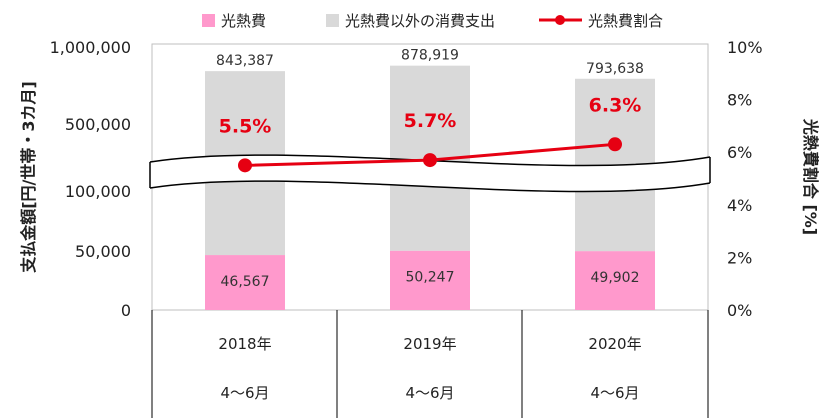  What do you see at coordinates (739, 100) in the screenshot?
I see `y2-tick-label: 8%` at bounding box center [739, 100].